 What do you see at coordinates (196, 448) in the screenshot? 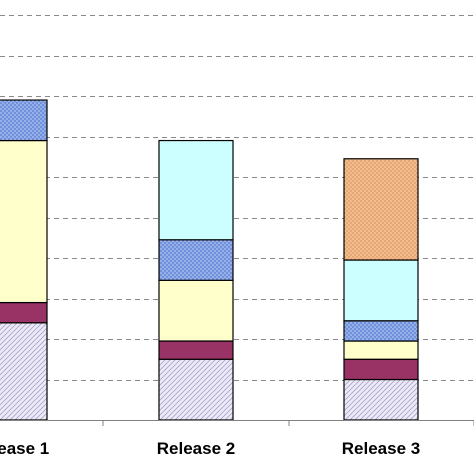
I see `category-label: Release 2` at bounding box center [196, 448].